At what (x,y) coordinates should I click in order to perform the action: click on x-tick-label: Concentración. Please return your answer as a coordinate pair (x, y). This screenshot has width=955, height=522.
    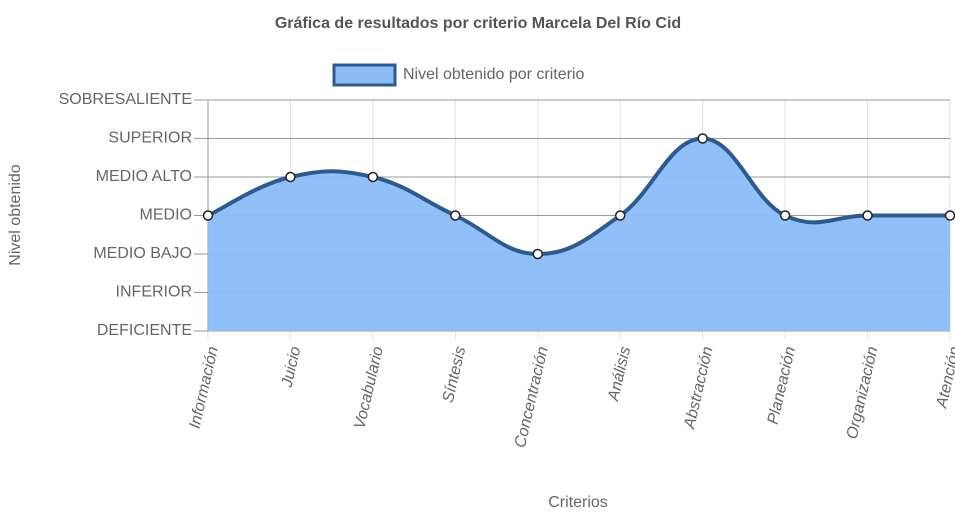
    Looking at the image, I should click on (532, 397).